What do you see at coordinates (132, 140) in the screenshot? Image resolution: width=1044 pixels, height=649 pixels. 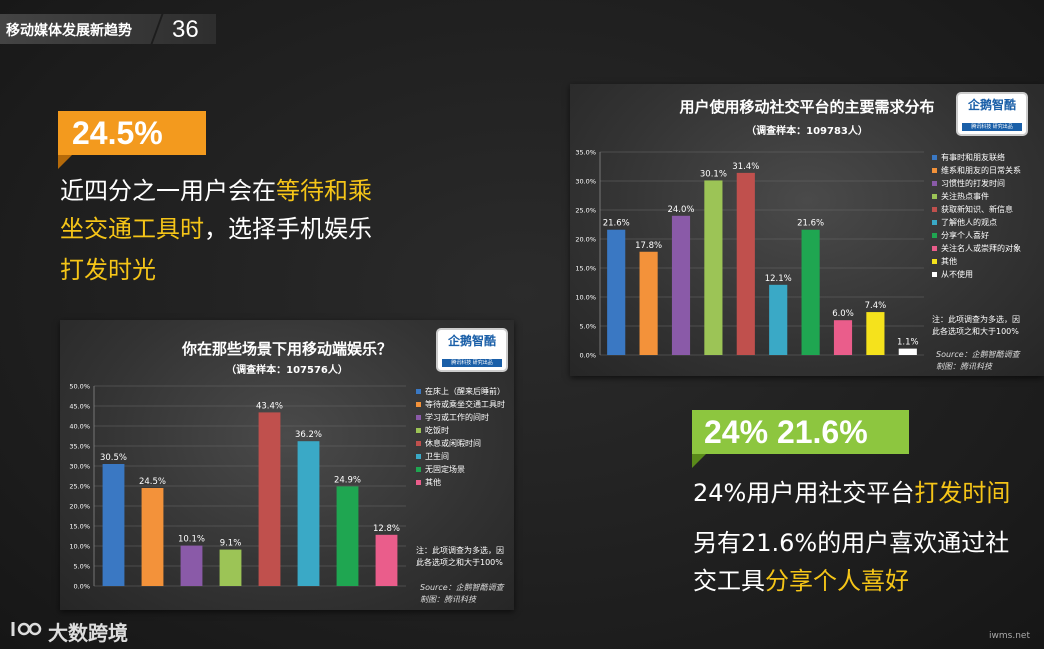 I see `stat-badge-left: 24.5%` at bounding box center [132, 140].